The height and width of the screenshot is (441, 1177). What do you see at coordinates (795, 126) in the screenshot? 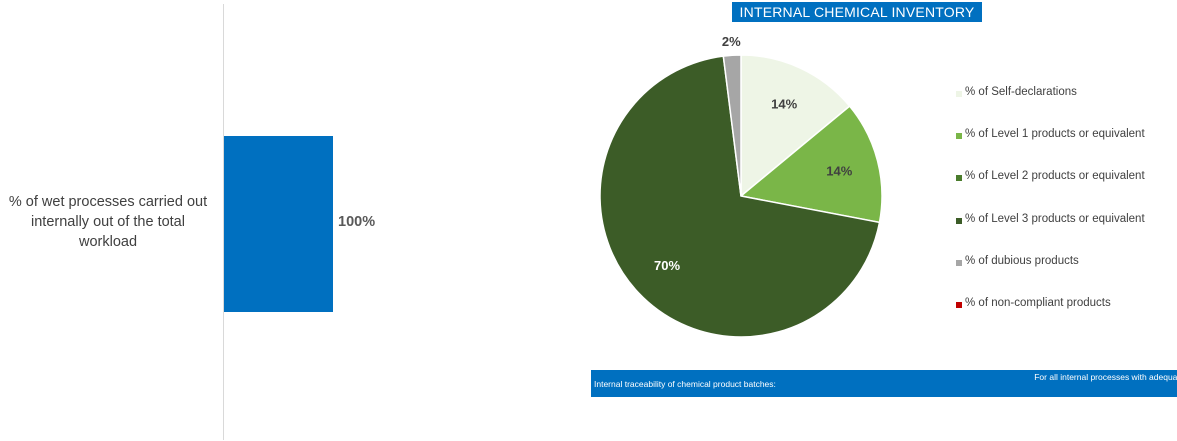
I see `pie-slice-of-self-declarations` at bounding box center [795, 126].